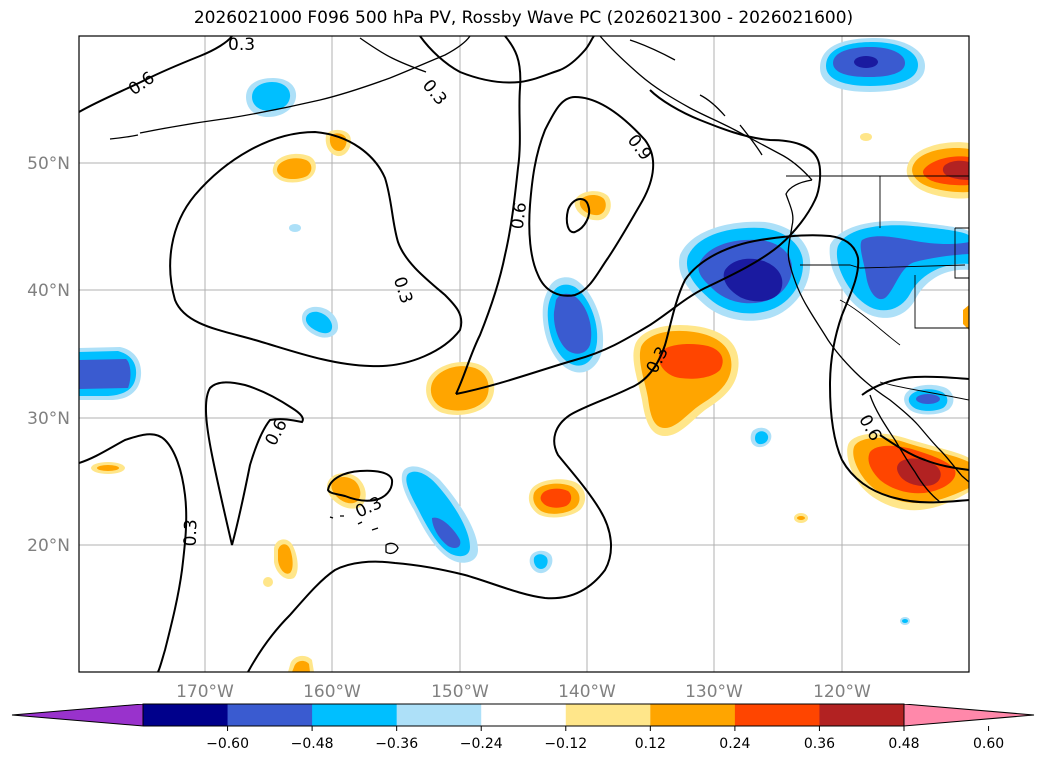  Describe the element at coordinates (587, 692) in the screenshot. I see `lon-label: 140°W` at that location.